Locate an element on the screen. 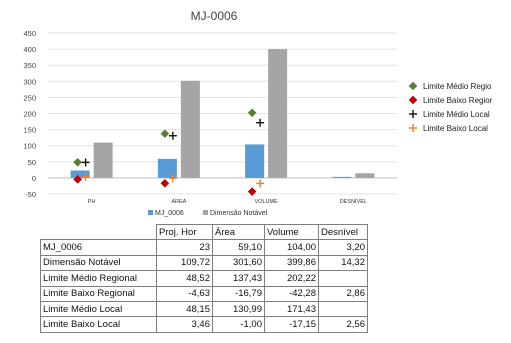  value-cell: 171,43 is located at coordinates (291, 309).